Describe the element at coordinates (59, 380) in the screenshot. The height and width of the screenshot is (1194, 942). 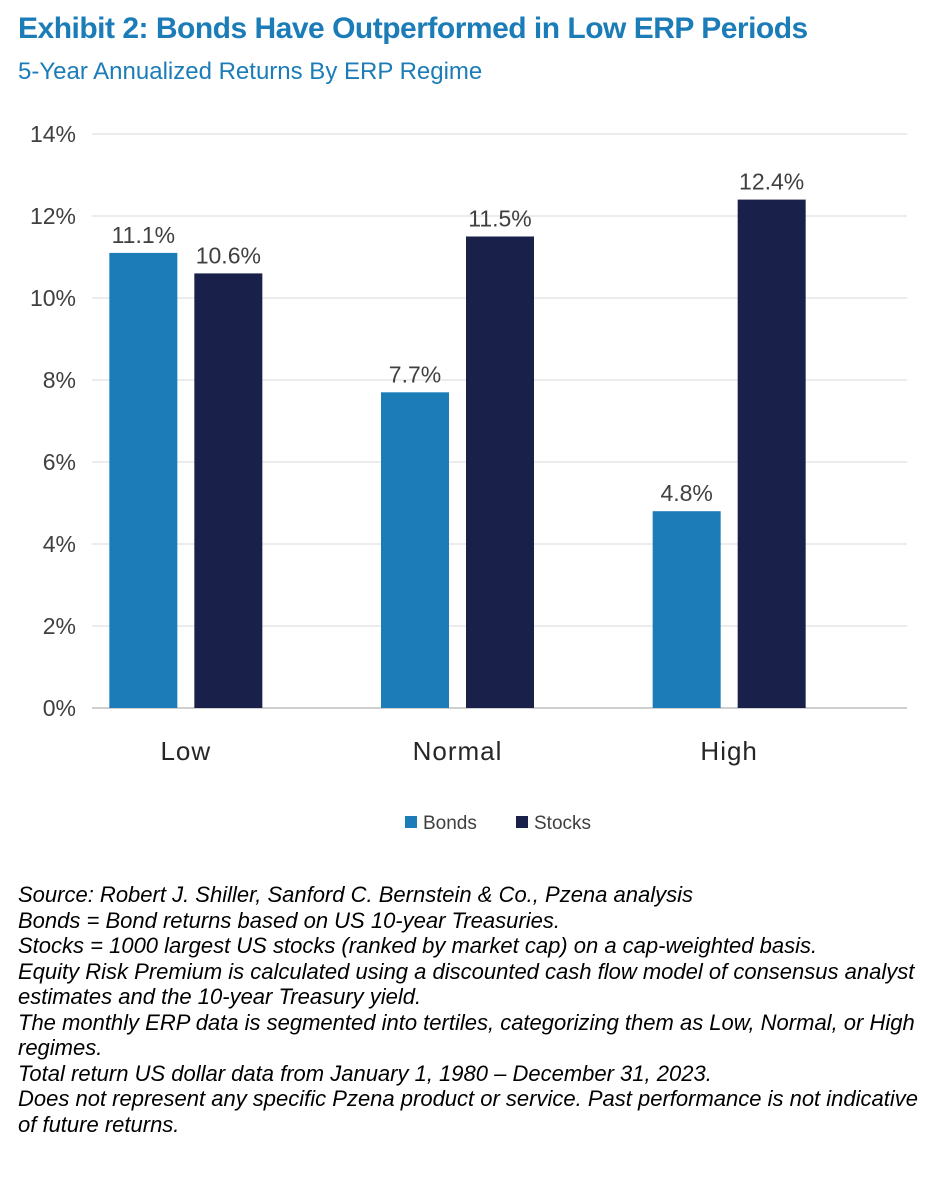
I see `y-tick-label: 8%` at that location.